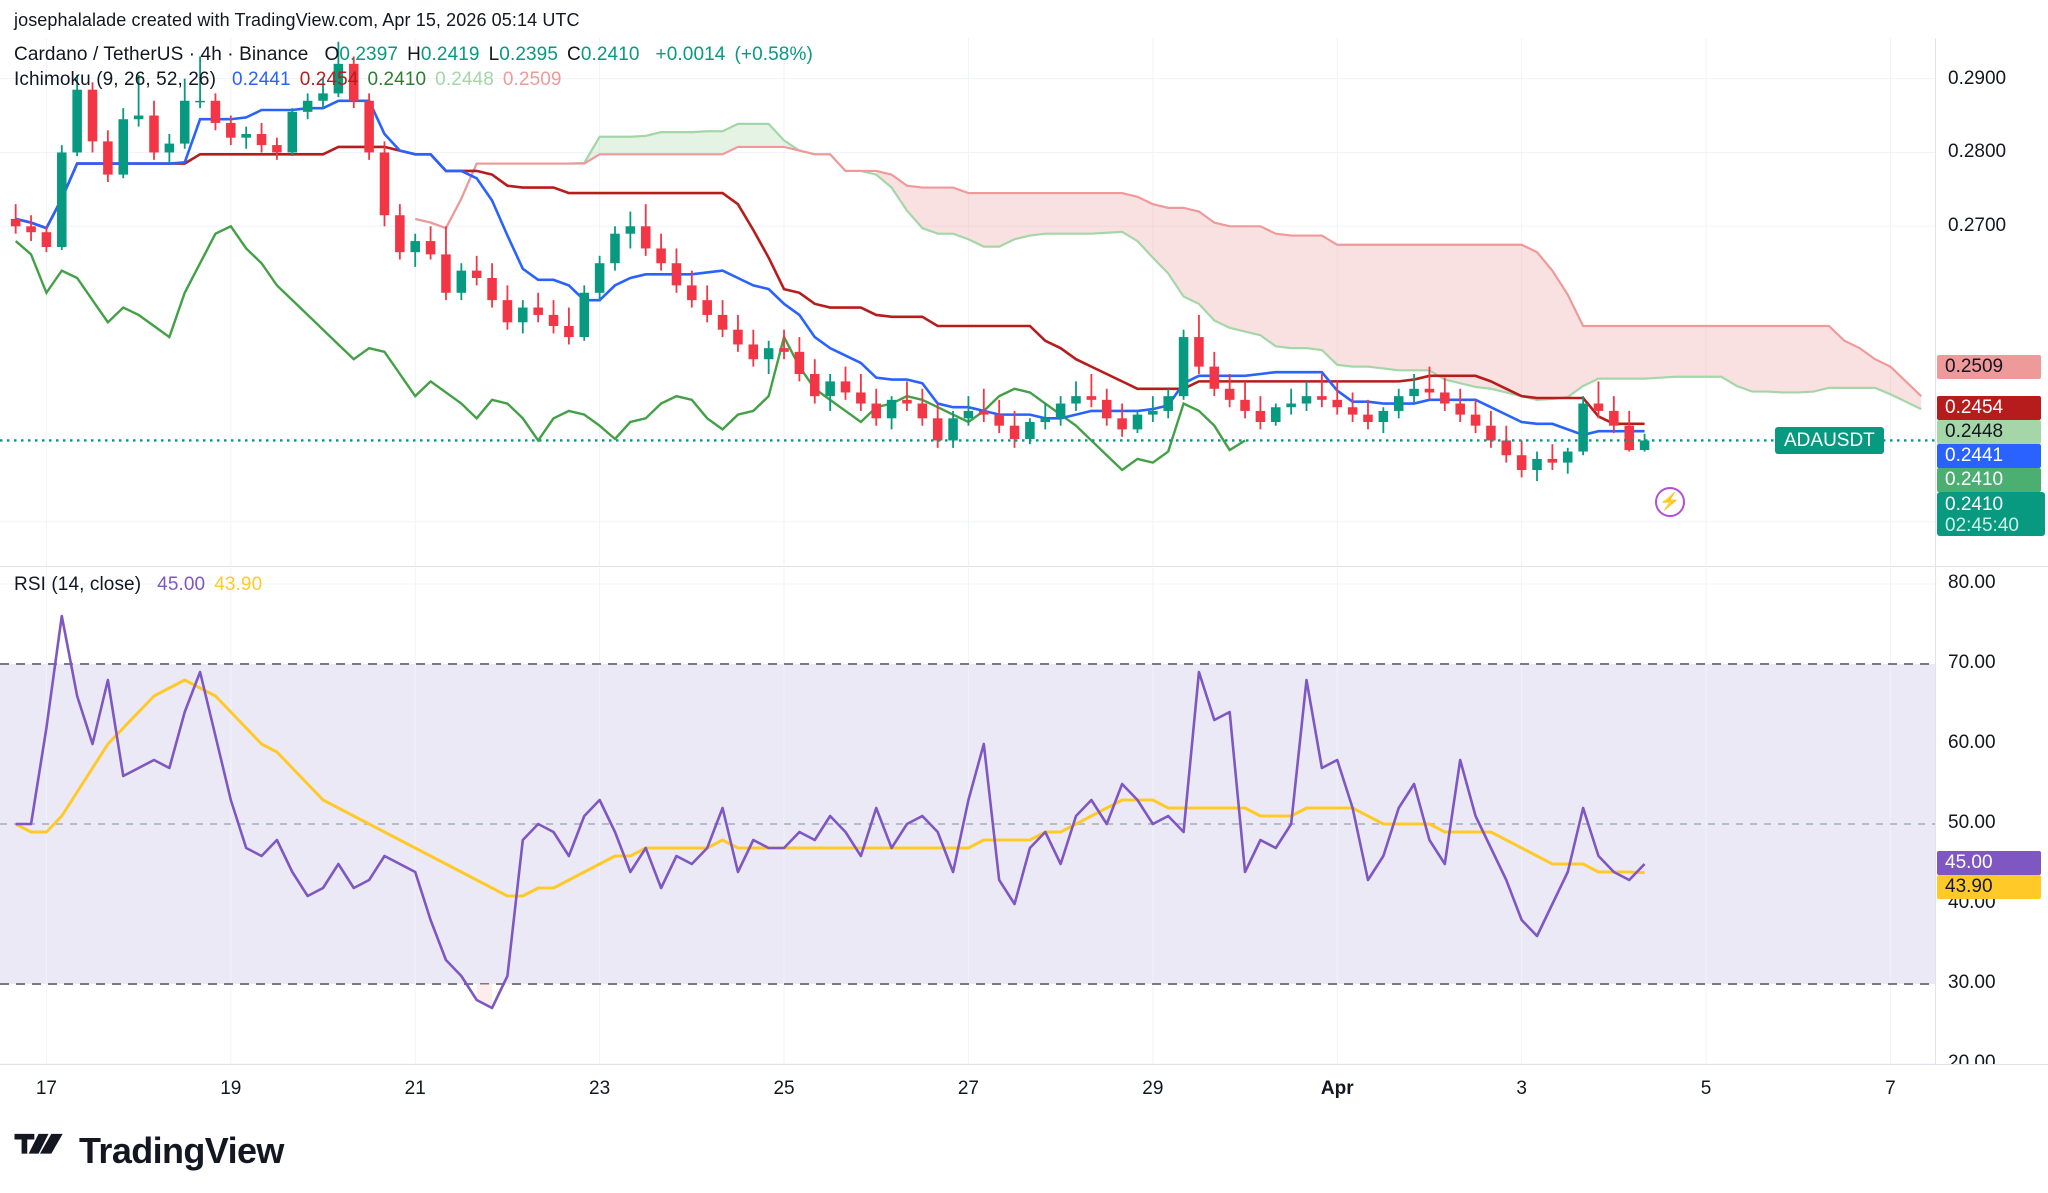 Image resolution: width=2048 pixels, height=1193 pixels. What do you see at coordinates (464, 79) in the screenshot?
I see `ichimoku-senkou-a-value: 0.2448` at bounding box center [464, 79].